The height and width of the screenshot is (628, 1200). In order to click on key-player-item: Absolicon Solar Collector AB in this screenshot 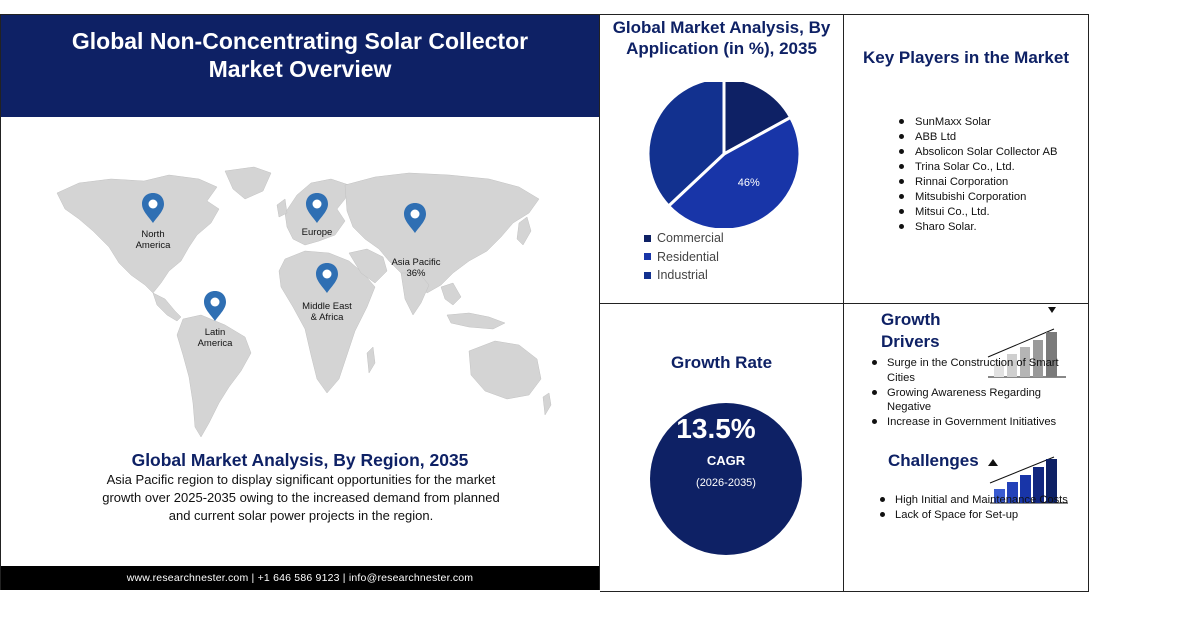, I will do `click(977, 152)`.